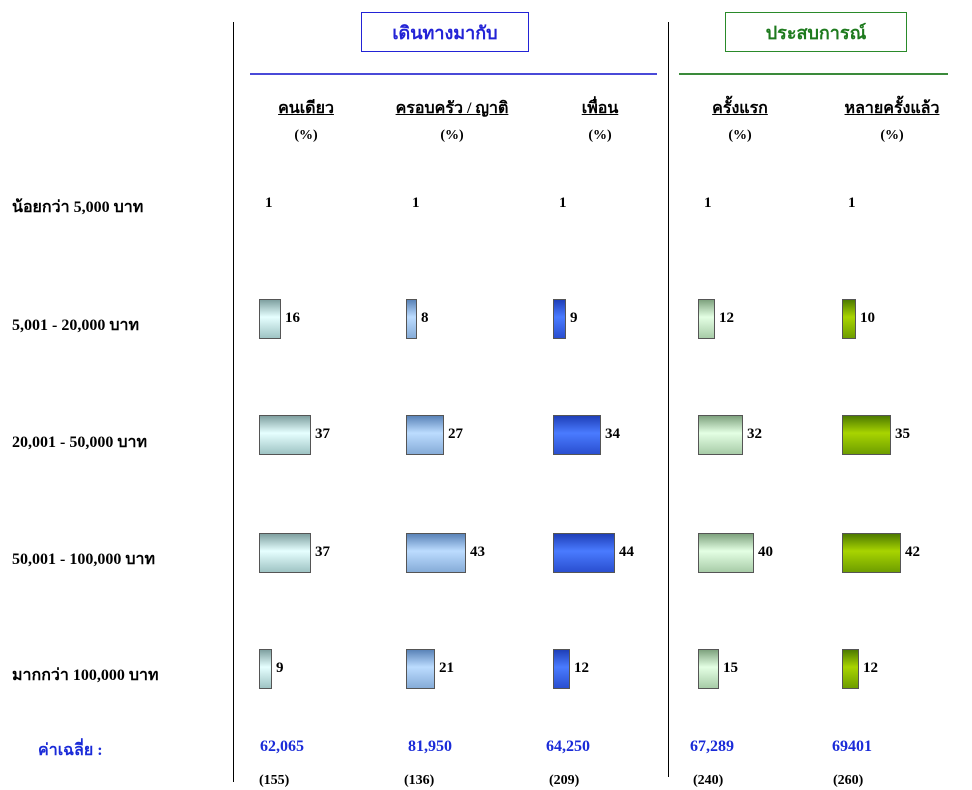  What do you see at coordinates (754, 434) in the screenshot?
I see `value-label-first-row-3: 32` at bounding box center [754, 434].